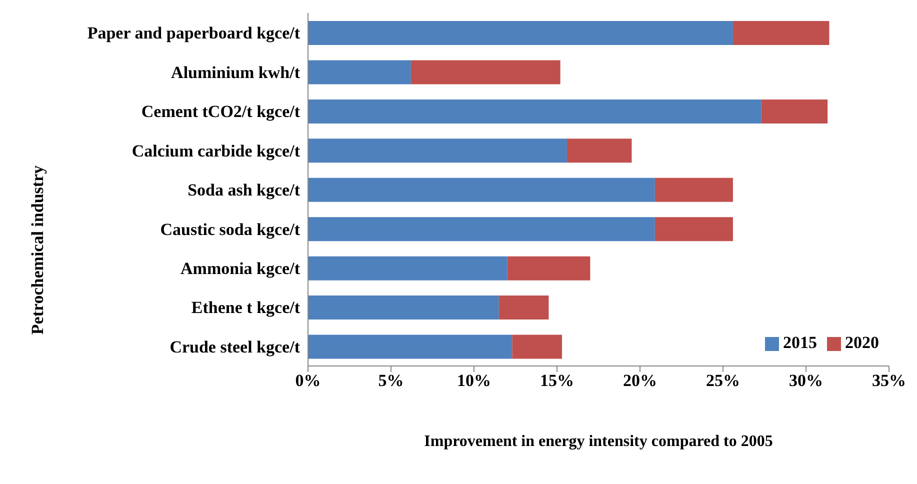 This screenshot has width=917, height=484. I want to click on x-tick-label: 15%, so click(557, 380).